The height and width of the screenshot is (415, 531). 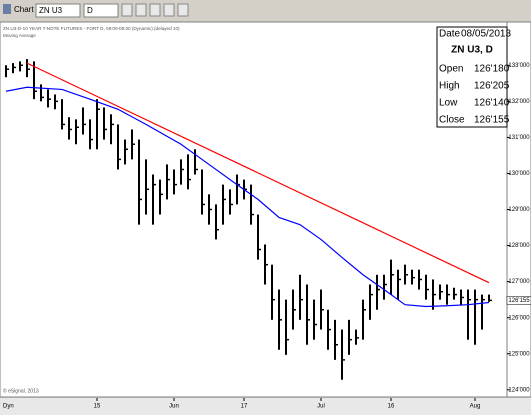 I want to click on symbol-box, so click(x=58, y=10).